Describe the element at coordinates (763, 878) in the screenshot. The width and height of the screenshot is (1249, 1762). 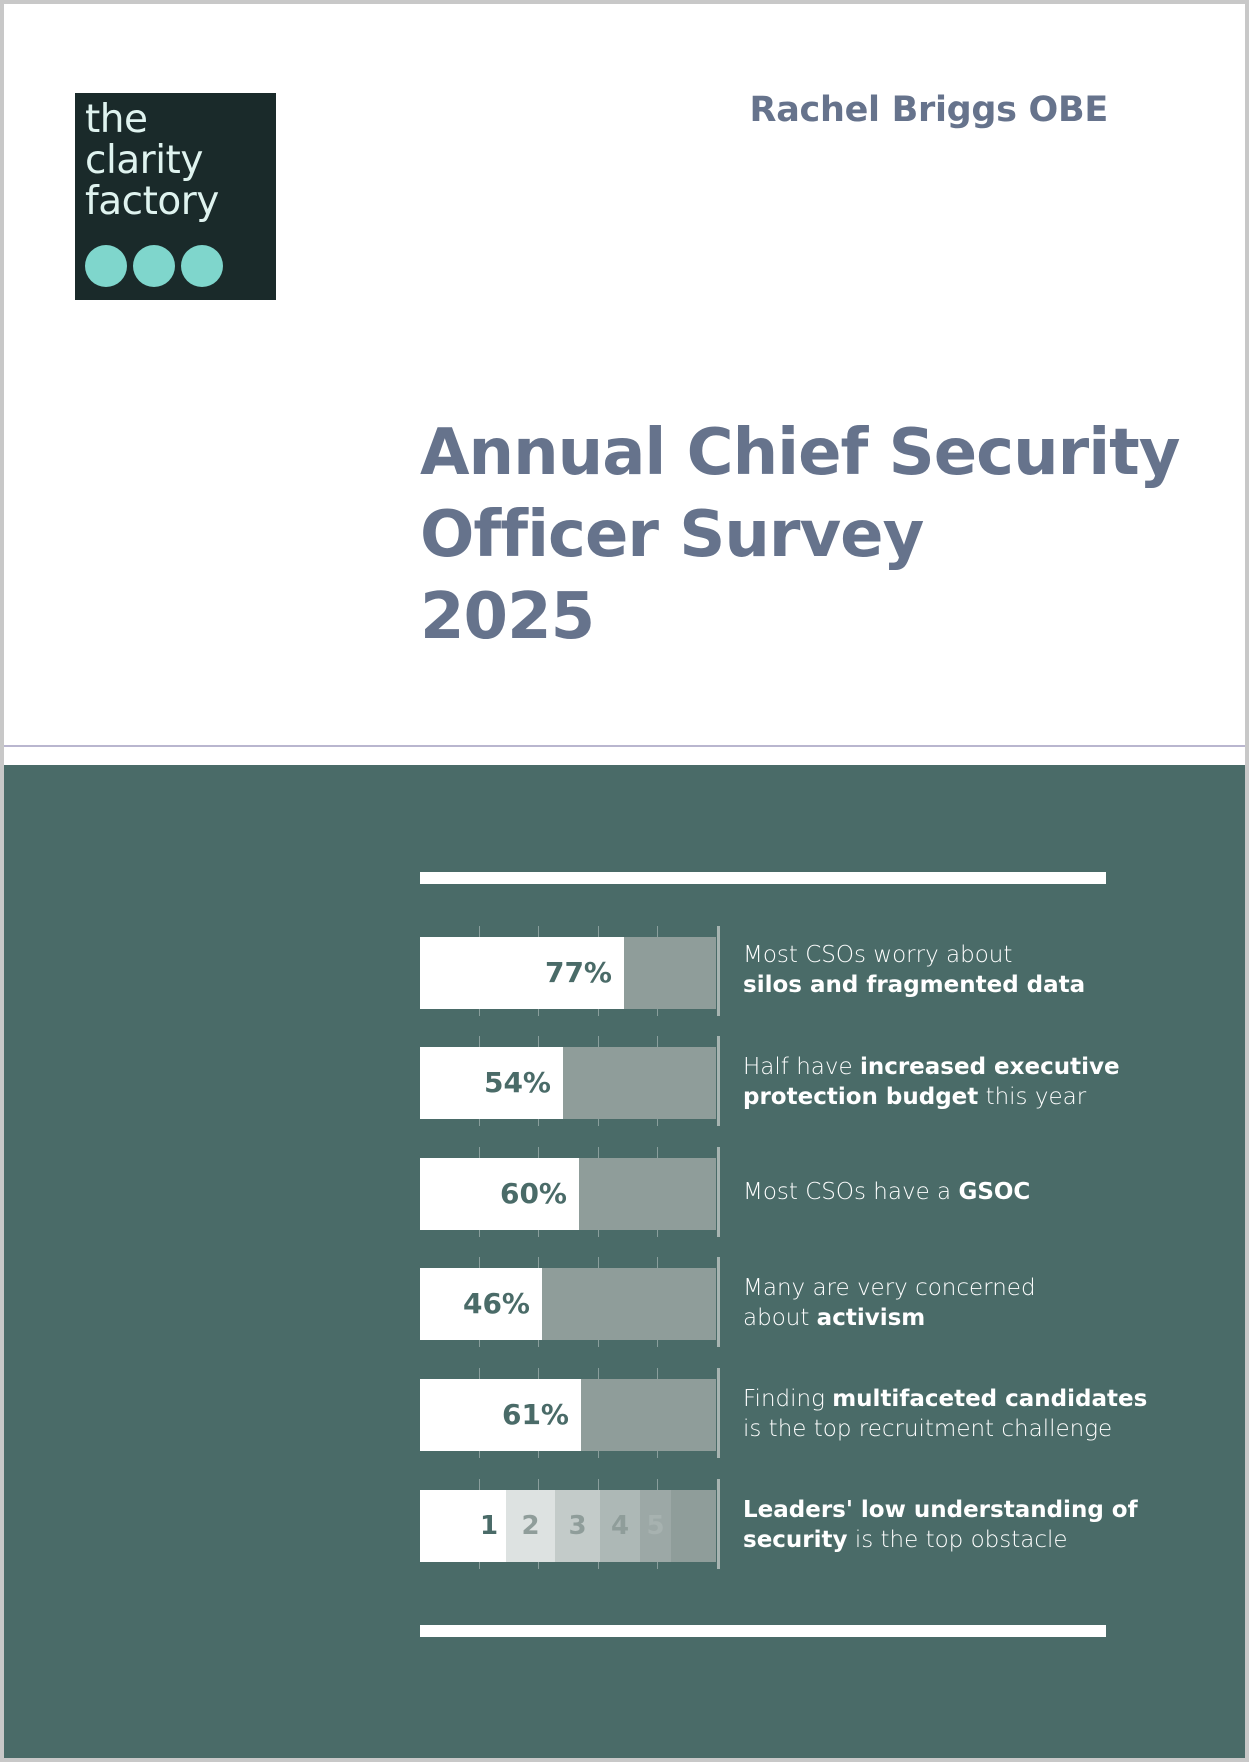
I see `top-rule` at that location.